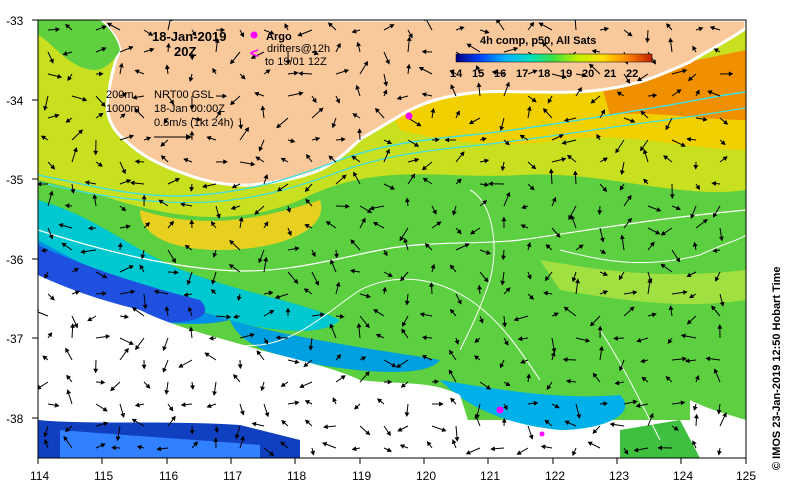 This screenshot has width=790, height=492. What do you see at coordinates (777, 368) in the screenshot?
I see `credit-text: © IMOS 23-Jan-2019 12:50 Hobart Time` at bounding box center [777, 368].